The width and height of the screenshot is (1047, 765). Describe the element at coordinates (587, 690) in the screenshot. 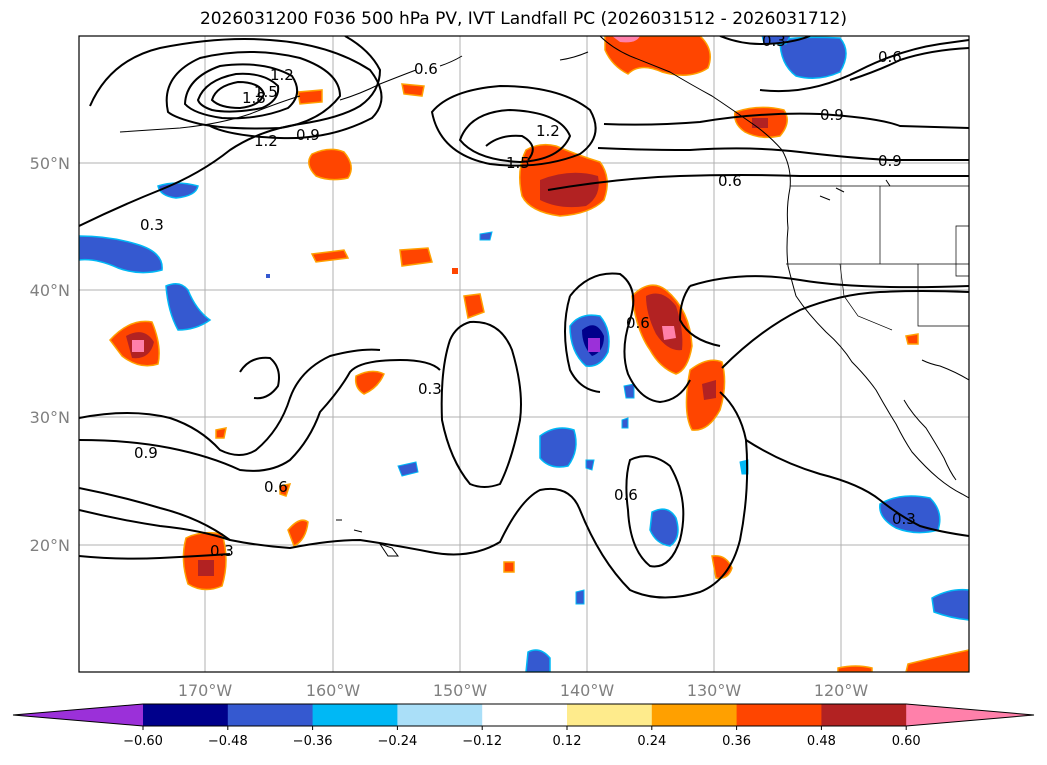

I see `lon-tick-label: 140°W` at that location.